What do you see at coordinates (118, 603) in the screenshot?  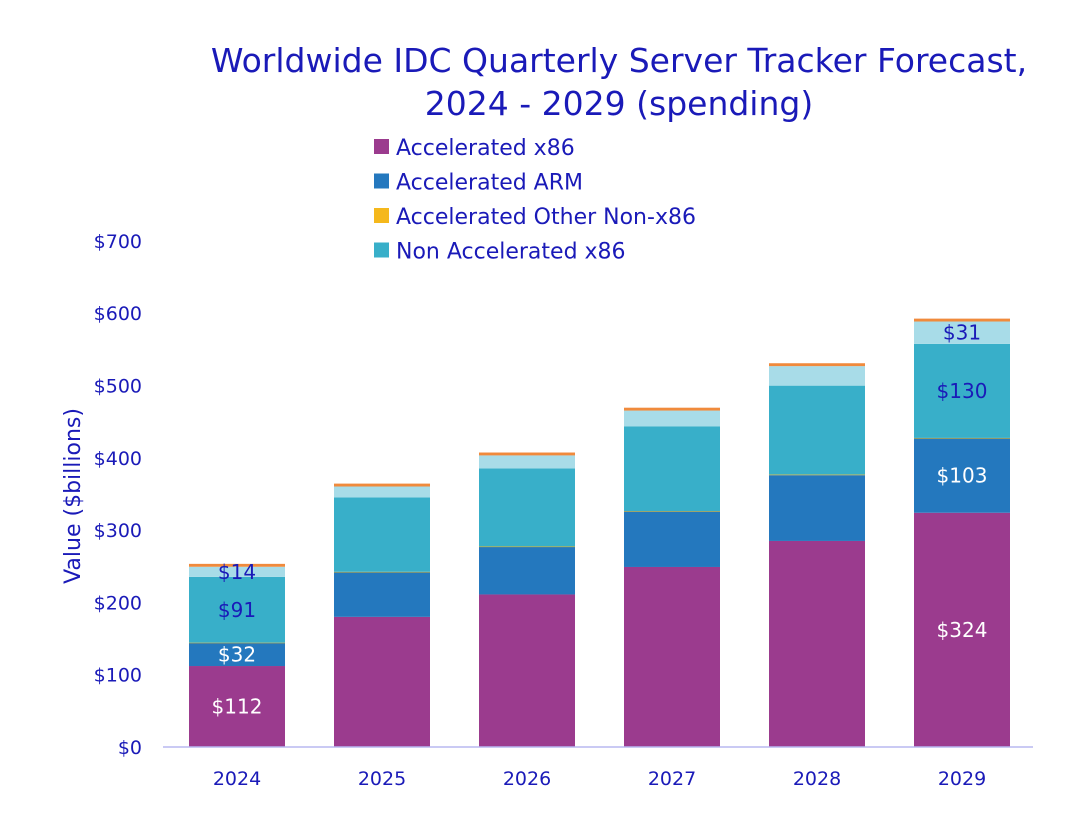 I see `y-tick-label: $200` at bounding box center [118, 603].